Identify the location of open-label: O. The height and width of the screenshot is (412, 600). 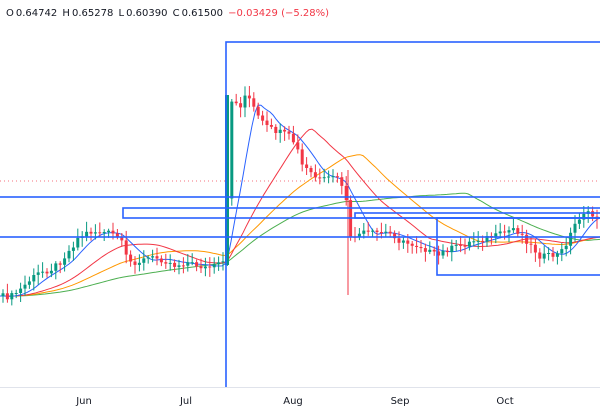
(10, 13).